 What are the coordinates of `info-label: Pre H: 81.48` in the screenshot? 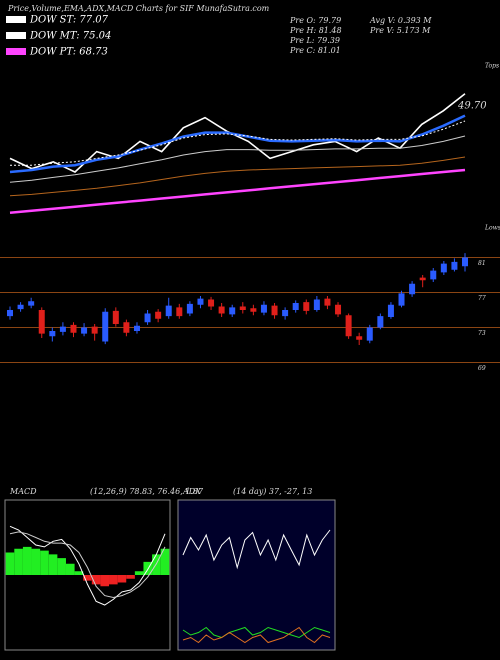 It's located at (315, 30).